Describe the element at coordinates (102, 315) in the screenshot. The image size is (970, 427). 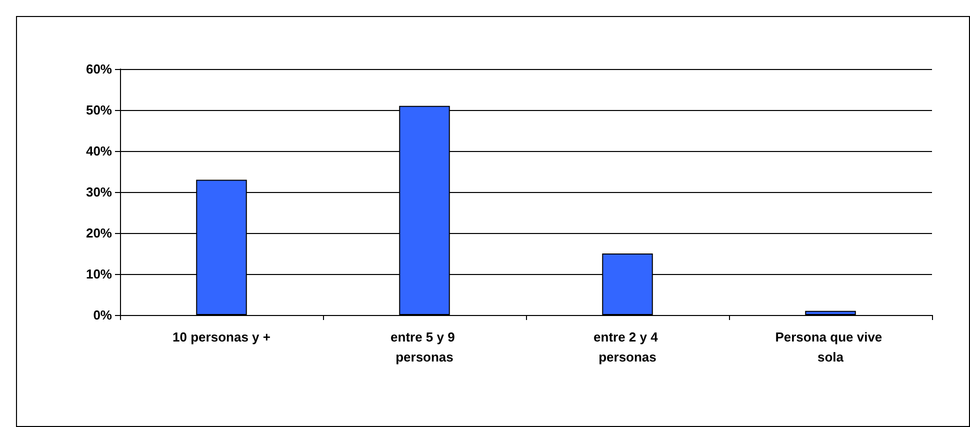
I see `y-tick-label: 0%` at that location.